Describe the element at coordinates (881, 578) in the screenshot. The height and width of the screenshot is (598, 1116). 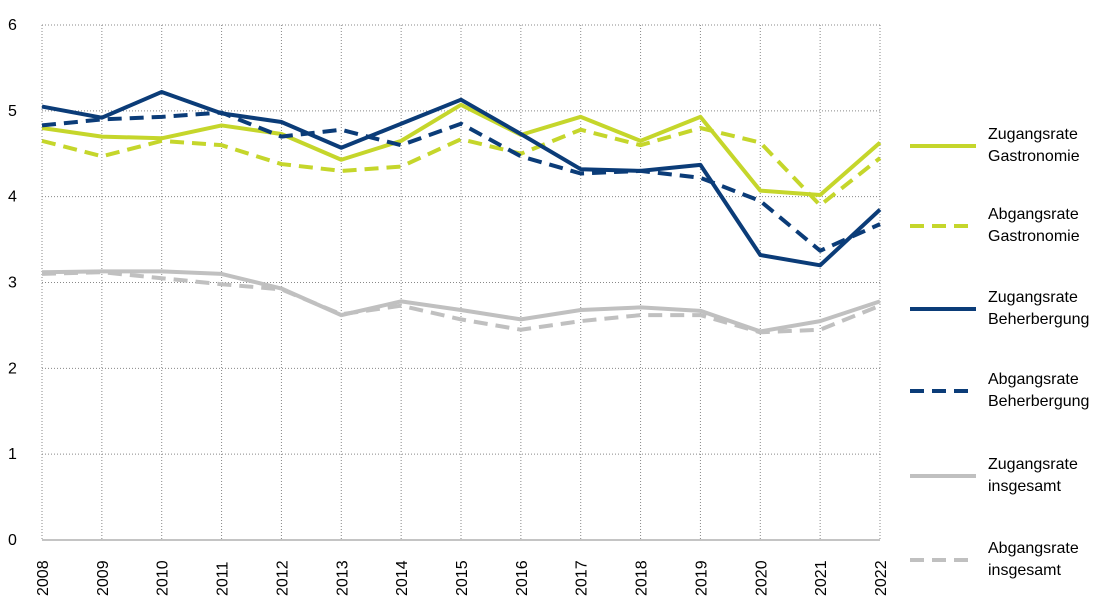
I see `x-tick-label: 2022` at that location.